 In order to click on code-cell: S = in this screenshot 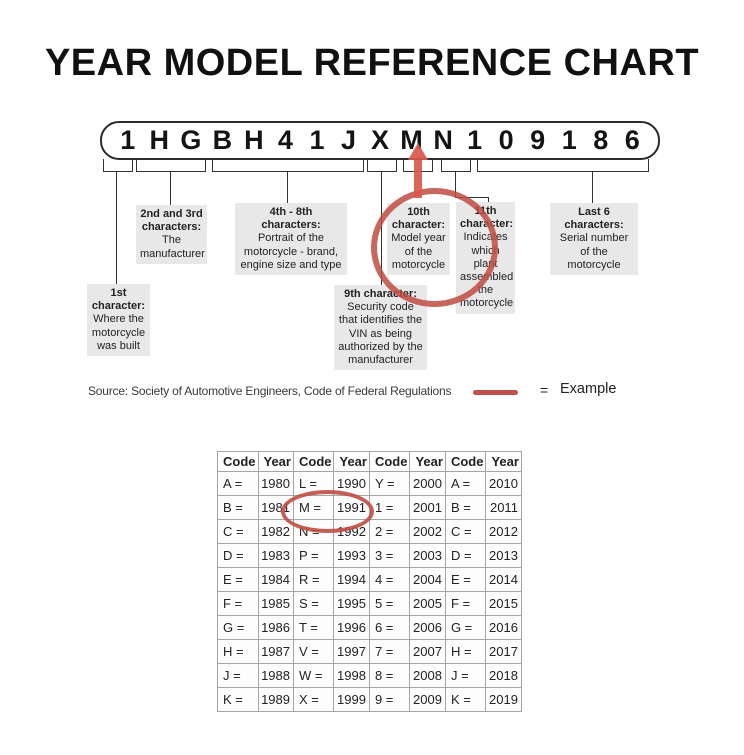, I will do `click(313, 603)`.